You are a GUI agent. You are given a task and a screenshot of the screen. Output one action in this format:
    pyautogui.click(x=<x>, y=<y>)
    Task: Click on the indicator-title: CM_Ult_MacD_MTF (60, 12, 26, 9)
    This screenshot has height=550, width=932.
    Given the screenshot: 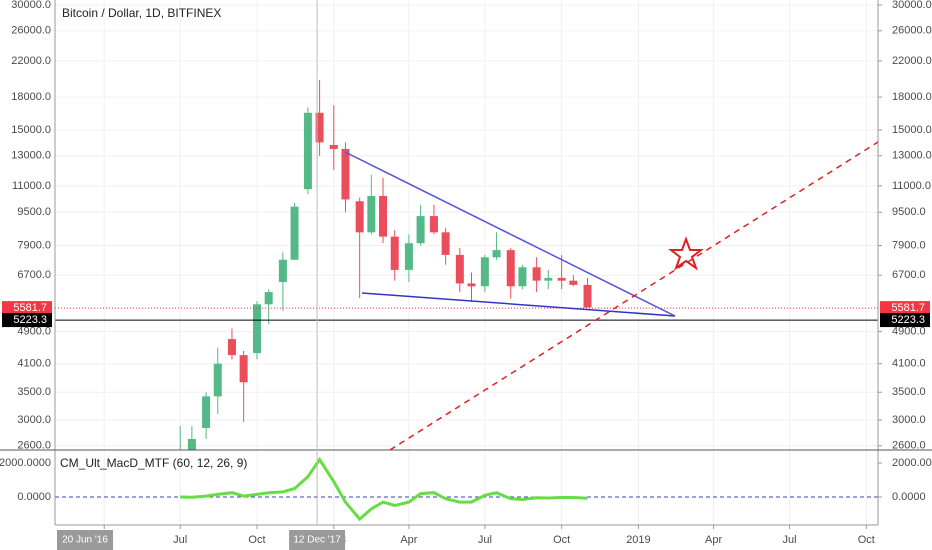 What is the action you would take?
    pyautogui.click(x=153, y=463)
    